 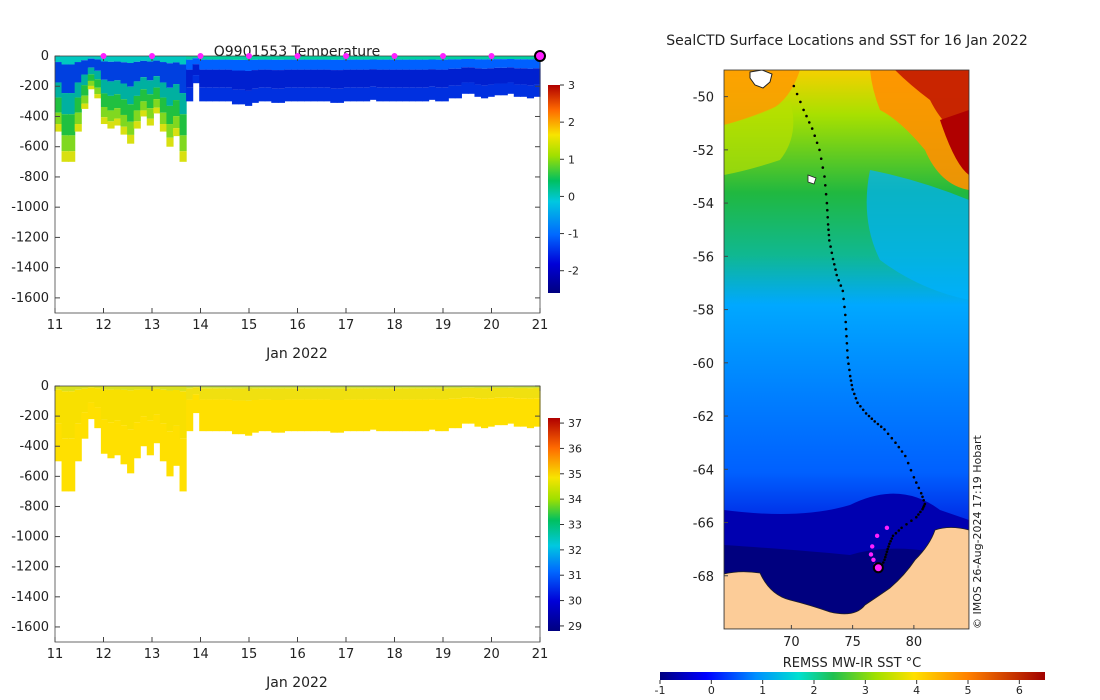 What do you see at coordinates (573, 271) in the screenshot?
I see `colorbar-tick-label: -2` at bounding box center [573, 271].